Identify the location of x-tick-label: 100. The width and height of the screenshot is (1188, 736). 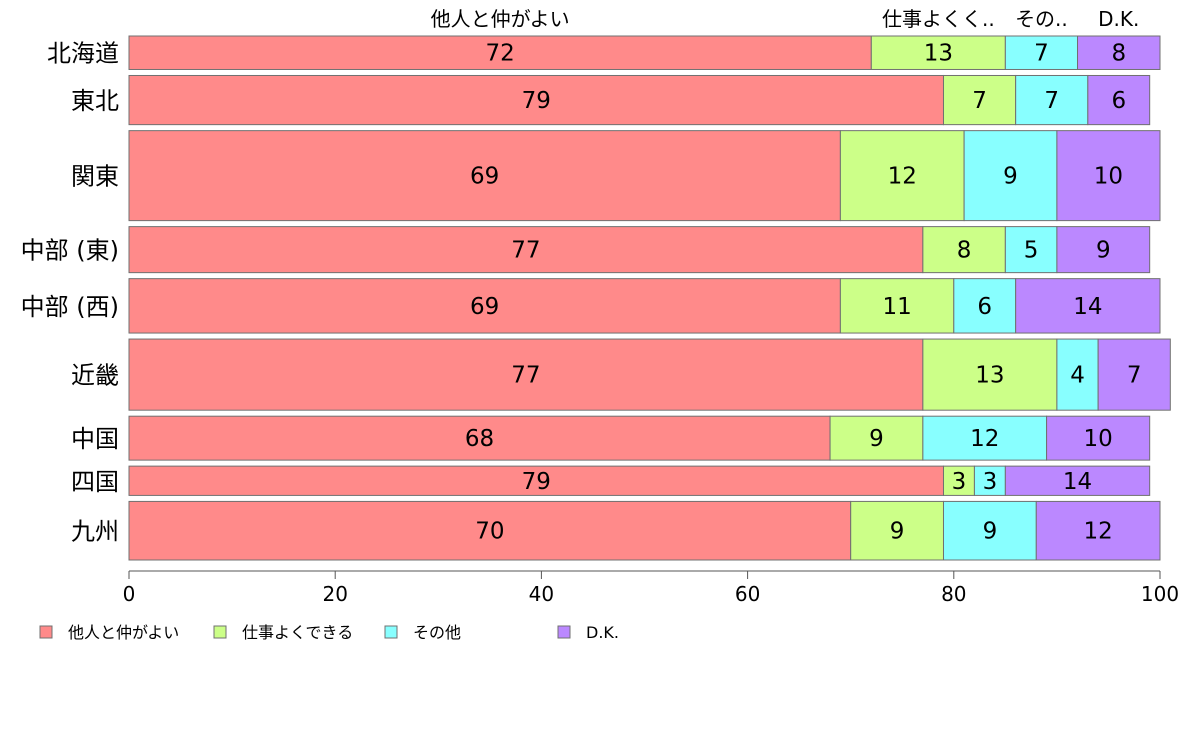
(1160, 594).